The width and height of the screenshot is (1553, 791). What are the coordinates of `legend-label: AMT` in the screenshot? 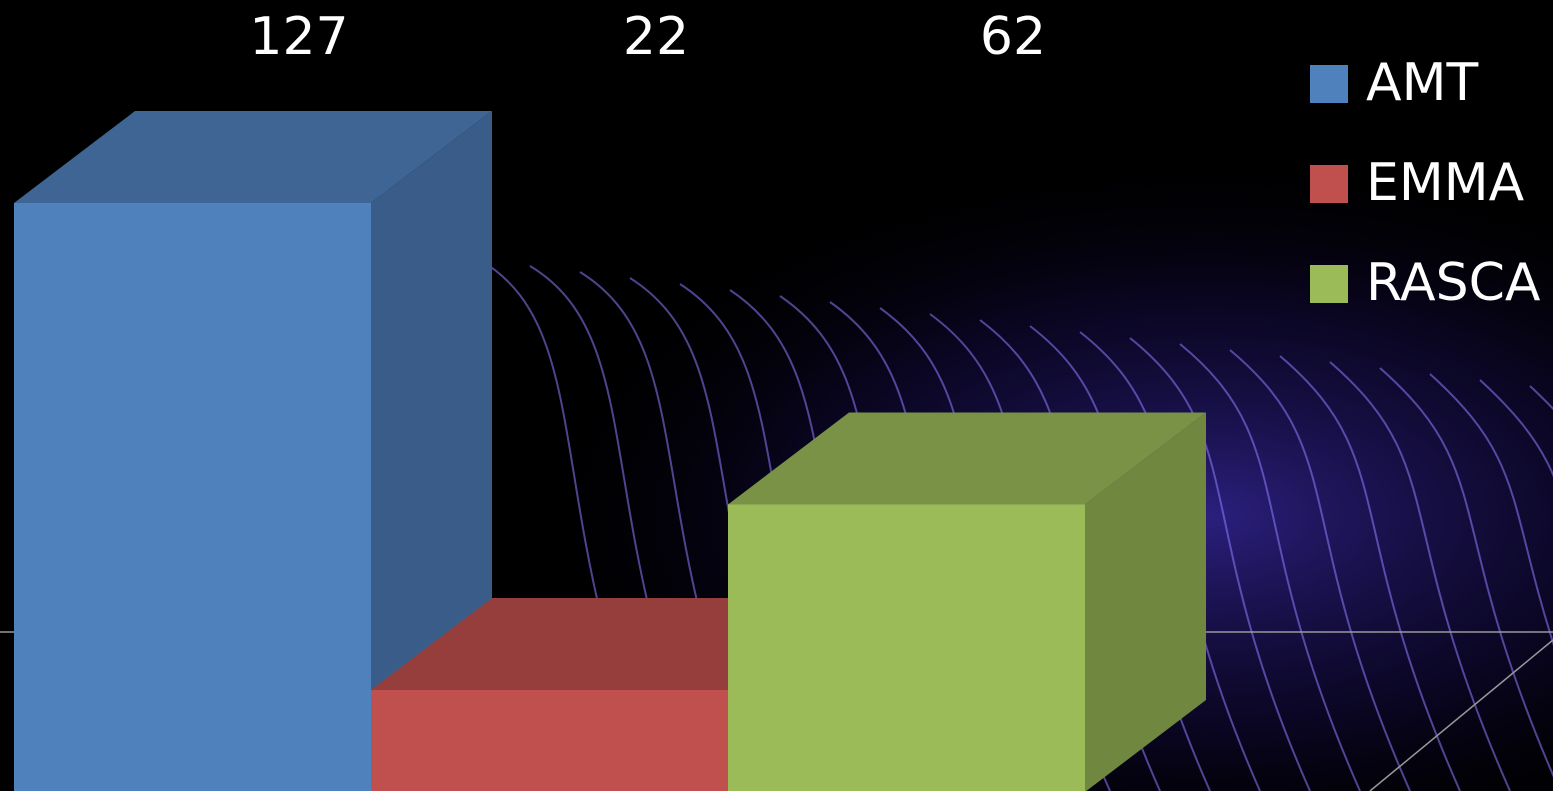 It's located at (1422, 83).